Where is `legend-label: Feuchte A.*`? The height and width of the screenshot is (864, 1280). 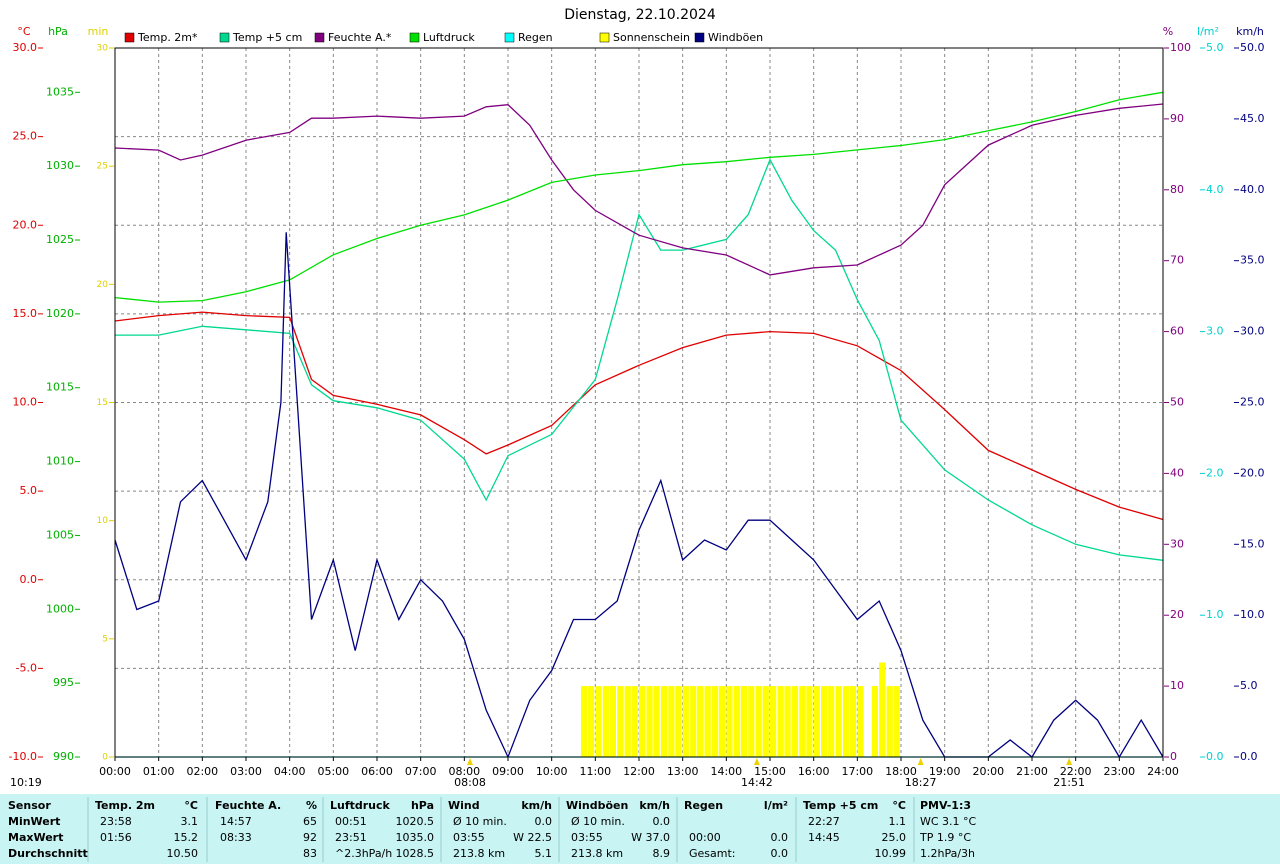
legend-label: Feuchte A.* is located at coordinates (360, 37).